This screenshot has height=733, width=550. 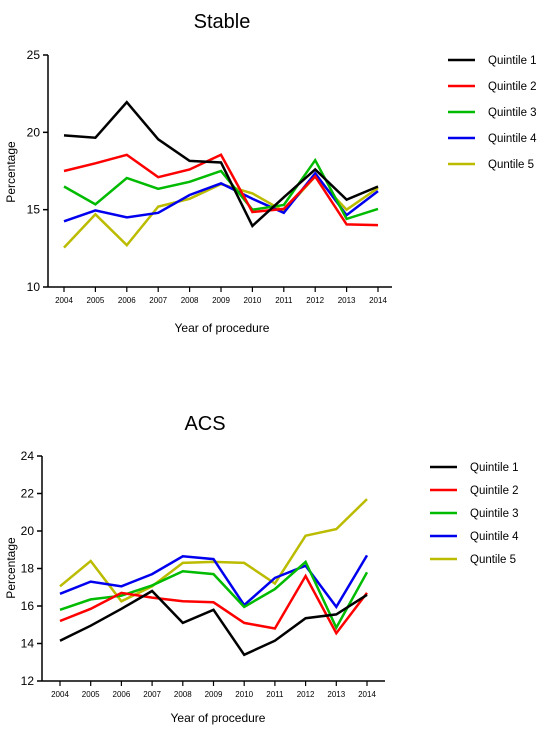 What do you see at coordinates (222, 328) in the screenshot?
I see `chart-1-xlabel: Year of procedure` at bounding box center [222, 328].